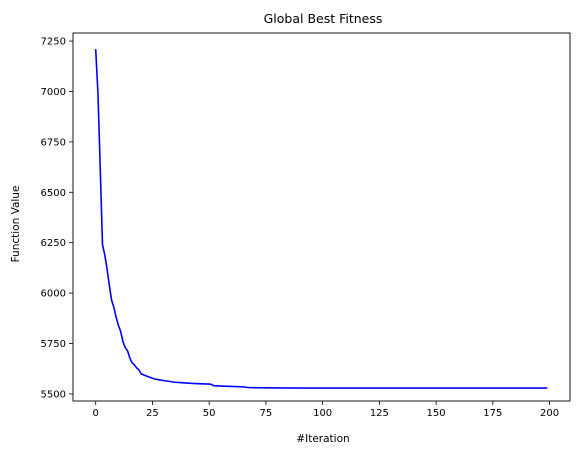 Image resolution: width=580 pixels, height=455 pixels. What do you see at coordinates (53, 344) in the screenshot?
I see `y-tick-label: 5750` at bounding box center [53, 344].